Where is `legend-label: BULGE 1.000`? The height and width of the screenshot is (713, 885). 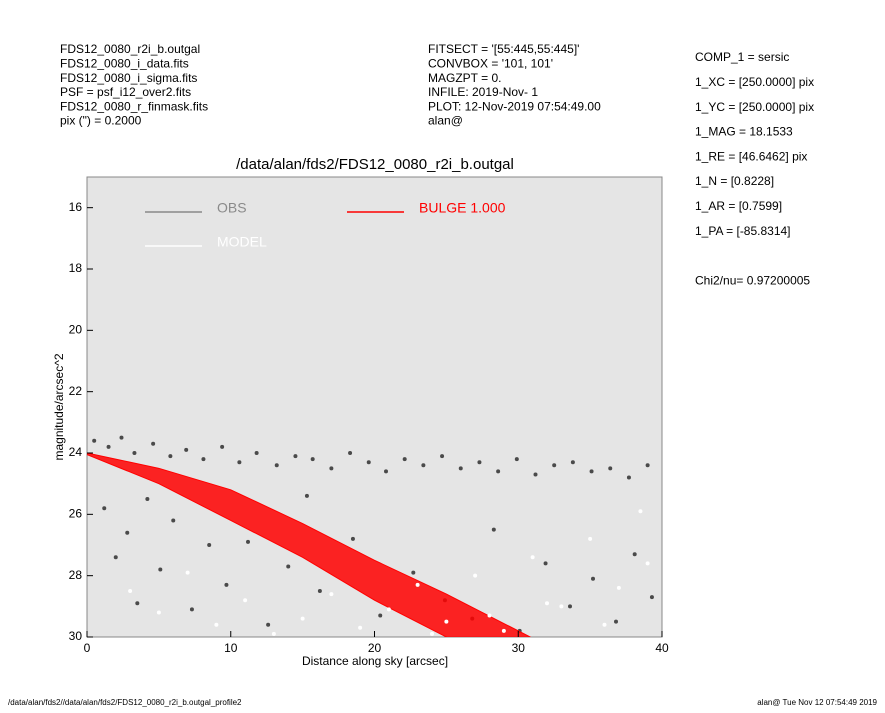
legend-label: BULGE 1.000 is located at coordinates (462, 208).